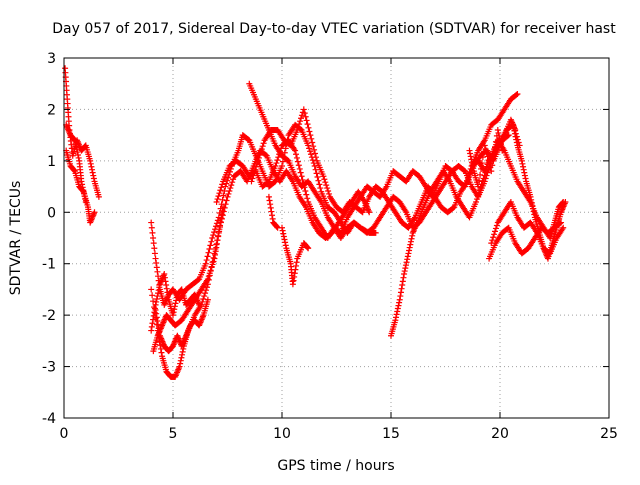  What do you see at coordinates (539, 191) in the screenshot?
I see `series-track-r` at bounding box center [539, 191].